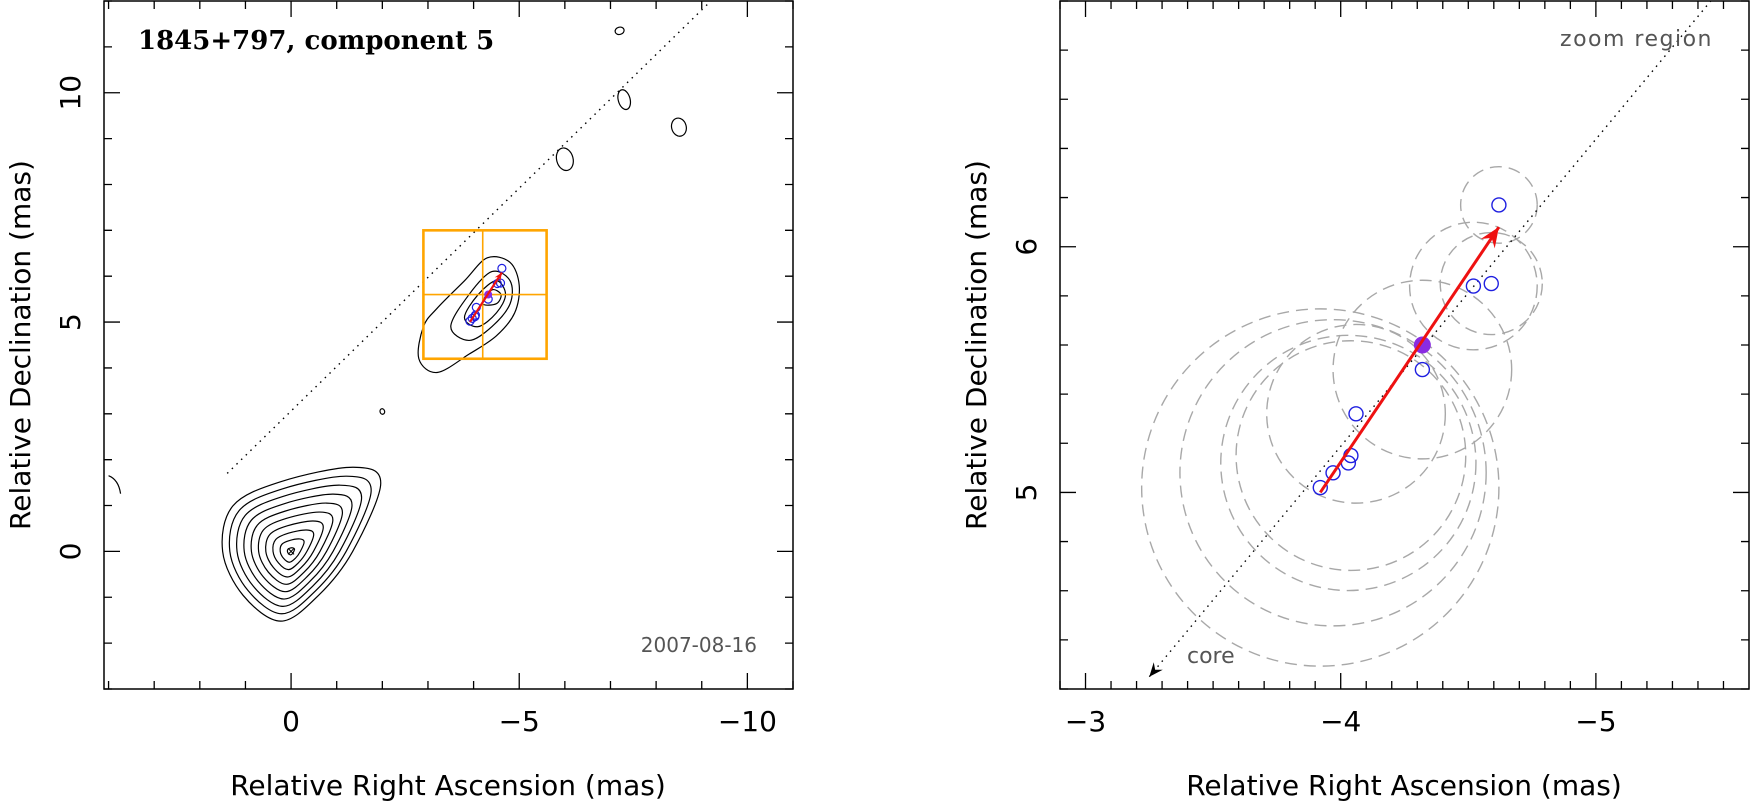  Describe the element at coordinates (1636, 39) in the screenshot. I see `zoom-region-label: zoom region` at that location.